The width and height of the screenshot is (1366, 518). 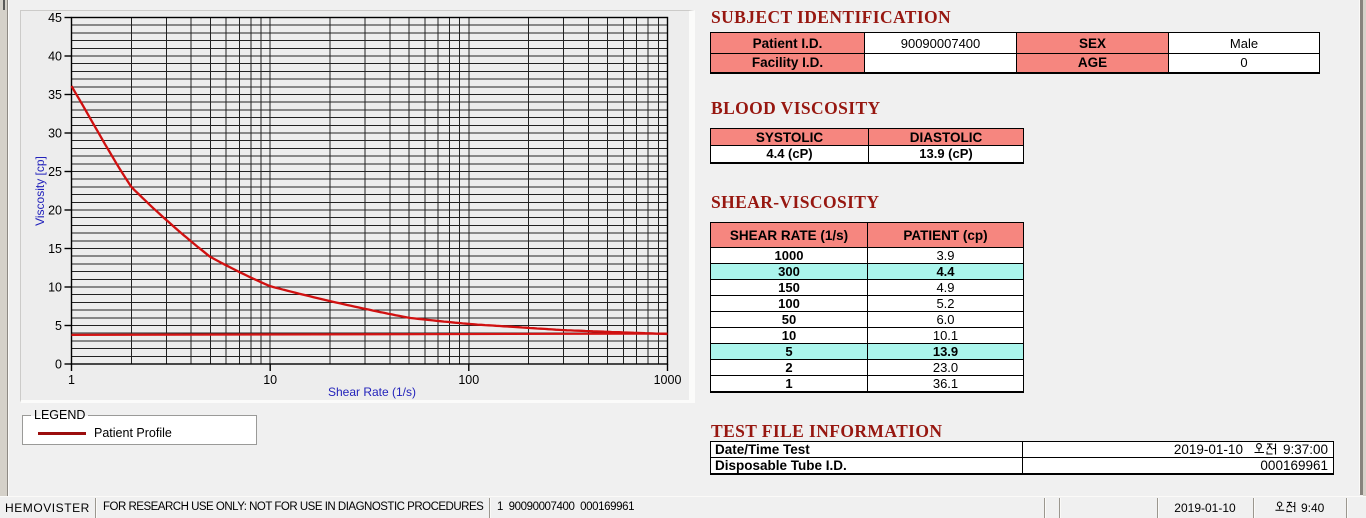 I want to click on svg-text: 100, so click(x=468, y=380).